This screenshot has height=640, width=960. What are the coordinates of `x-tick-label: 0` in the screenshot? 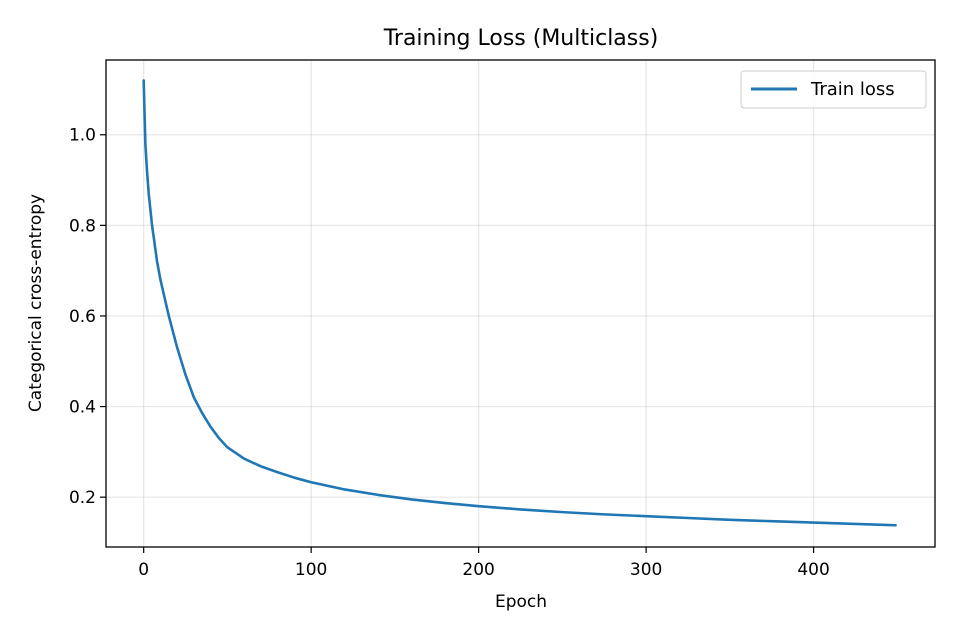 It's located at (143, 570).